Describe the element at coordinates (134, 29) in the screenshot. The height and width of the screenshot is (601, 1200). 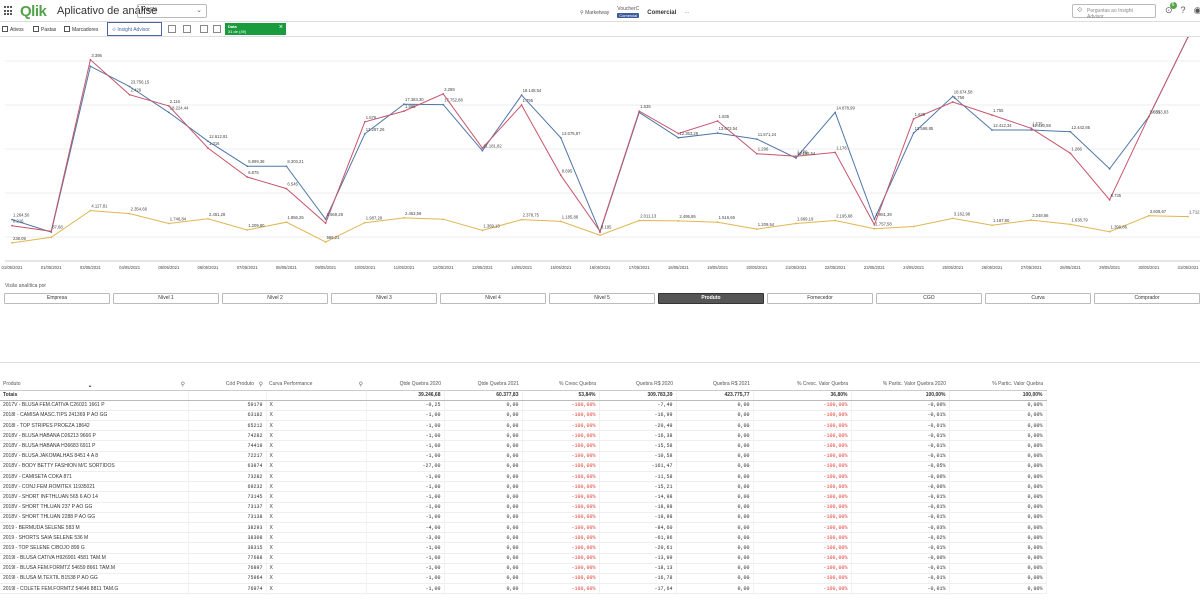
I see `insight-advisor-button: ⟐ Insight Advisor` at that location.